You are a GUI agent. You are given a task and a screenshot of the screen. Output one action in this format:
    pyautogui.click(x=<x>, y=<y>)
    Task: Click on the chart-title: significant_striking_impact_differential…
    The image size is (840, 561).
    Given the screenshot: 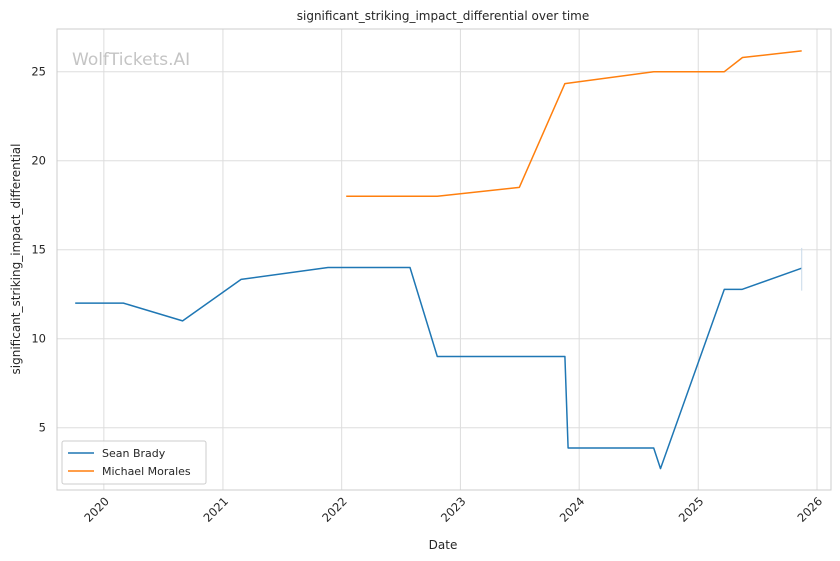 What is the action you would take?
    pyautogui.click(x=443, y=16)
    